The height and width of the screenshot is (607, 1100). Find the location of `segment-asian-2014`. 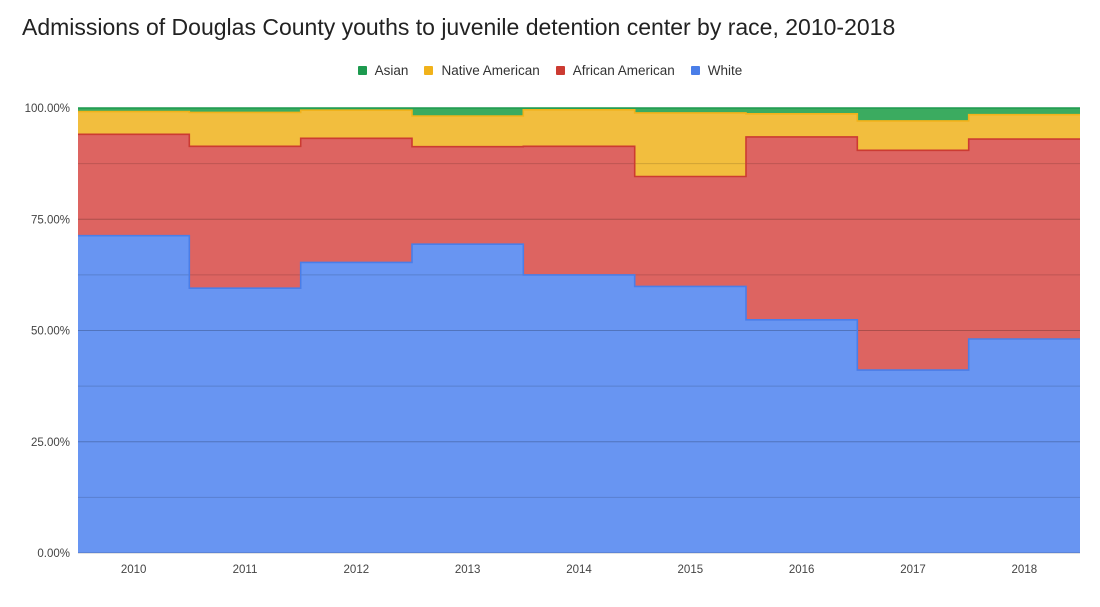

segment-asian-2014 is located at coordinates (578, 109).